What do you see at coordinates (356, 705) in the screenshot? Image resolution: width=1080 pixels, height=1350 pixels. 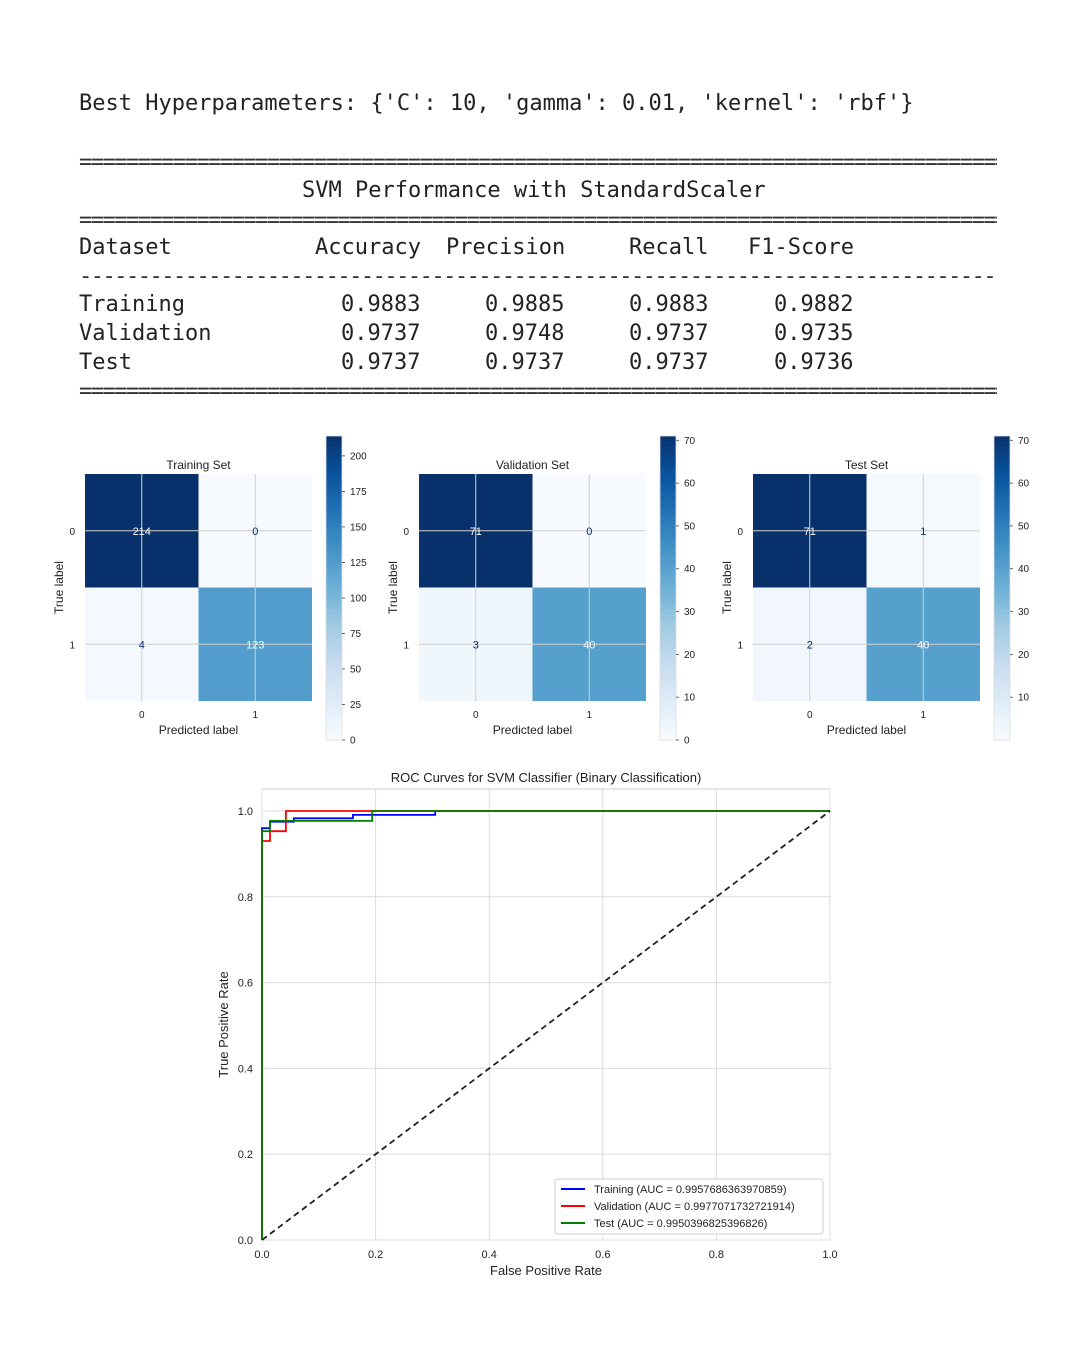 I see `colorbar-tick-label: 25` at bounding box center [356, 705].